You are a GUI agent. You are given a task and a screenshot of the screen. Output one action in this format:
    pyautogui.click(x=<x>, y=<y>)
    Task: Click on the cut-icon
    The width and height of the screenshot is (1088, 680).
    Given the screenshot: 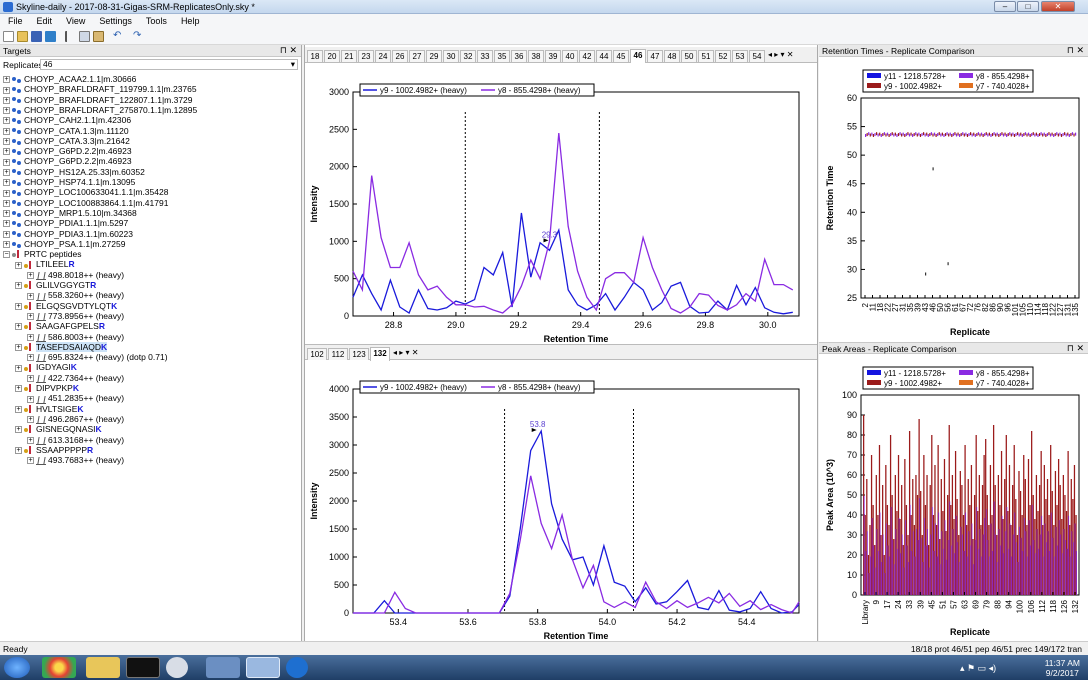 What is the action you would take?
    pyautogui.click(x=69, y=36)
    